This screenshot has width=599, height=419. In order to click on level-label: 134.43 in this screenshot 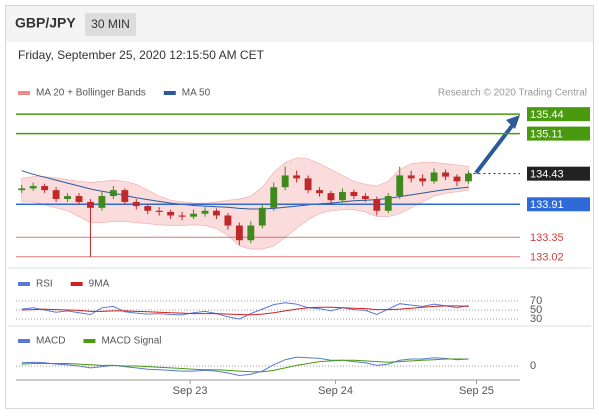, I will do `click(547, 175)`.